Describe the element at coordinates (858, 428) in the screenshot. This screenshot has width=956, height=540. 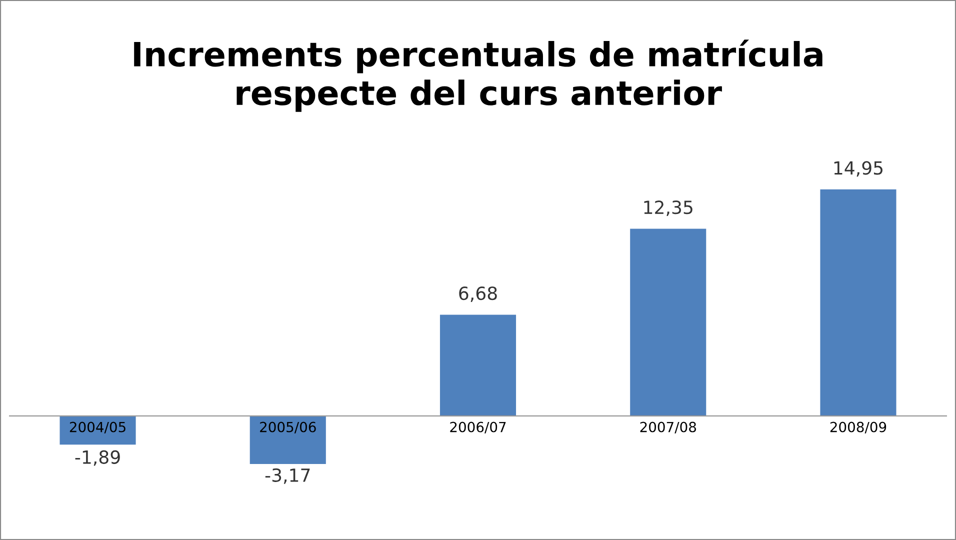
I see `x-tick-label: 2008/09` at that location.